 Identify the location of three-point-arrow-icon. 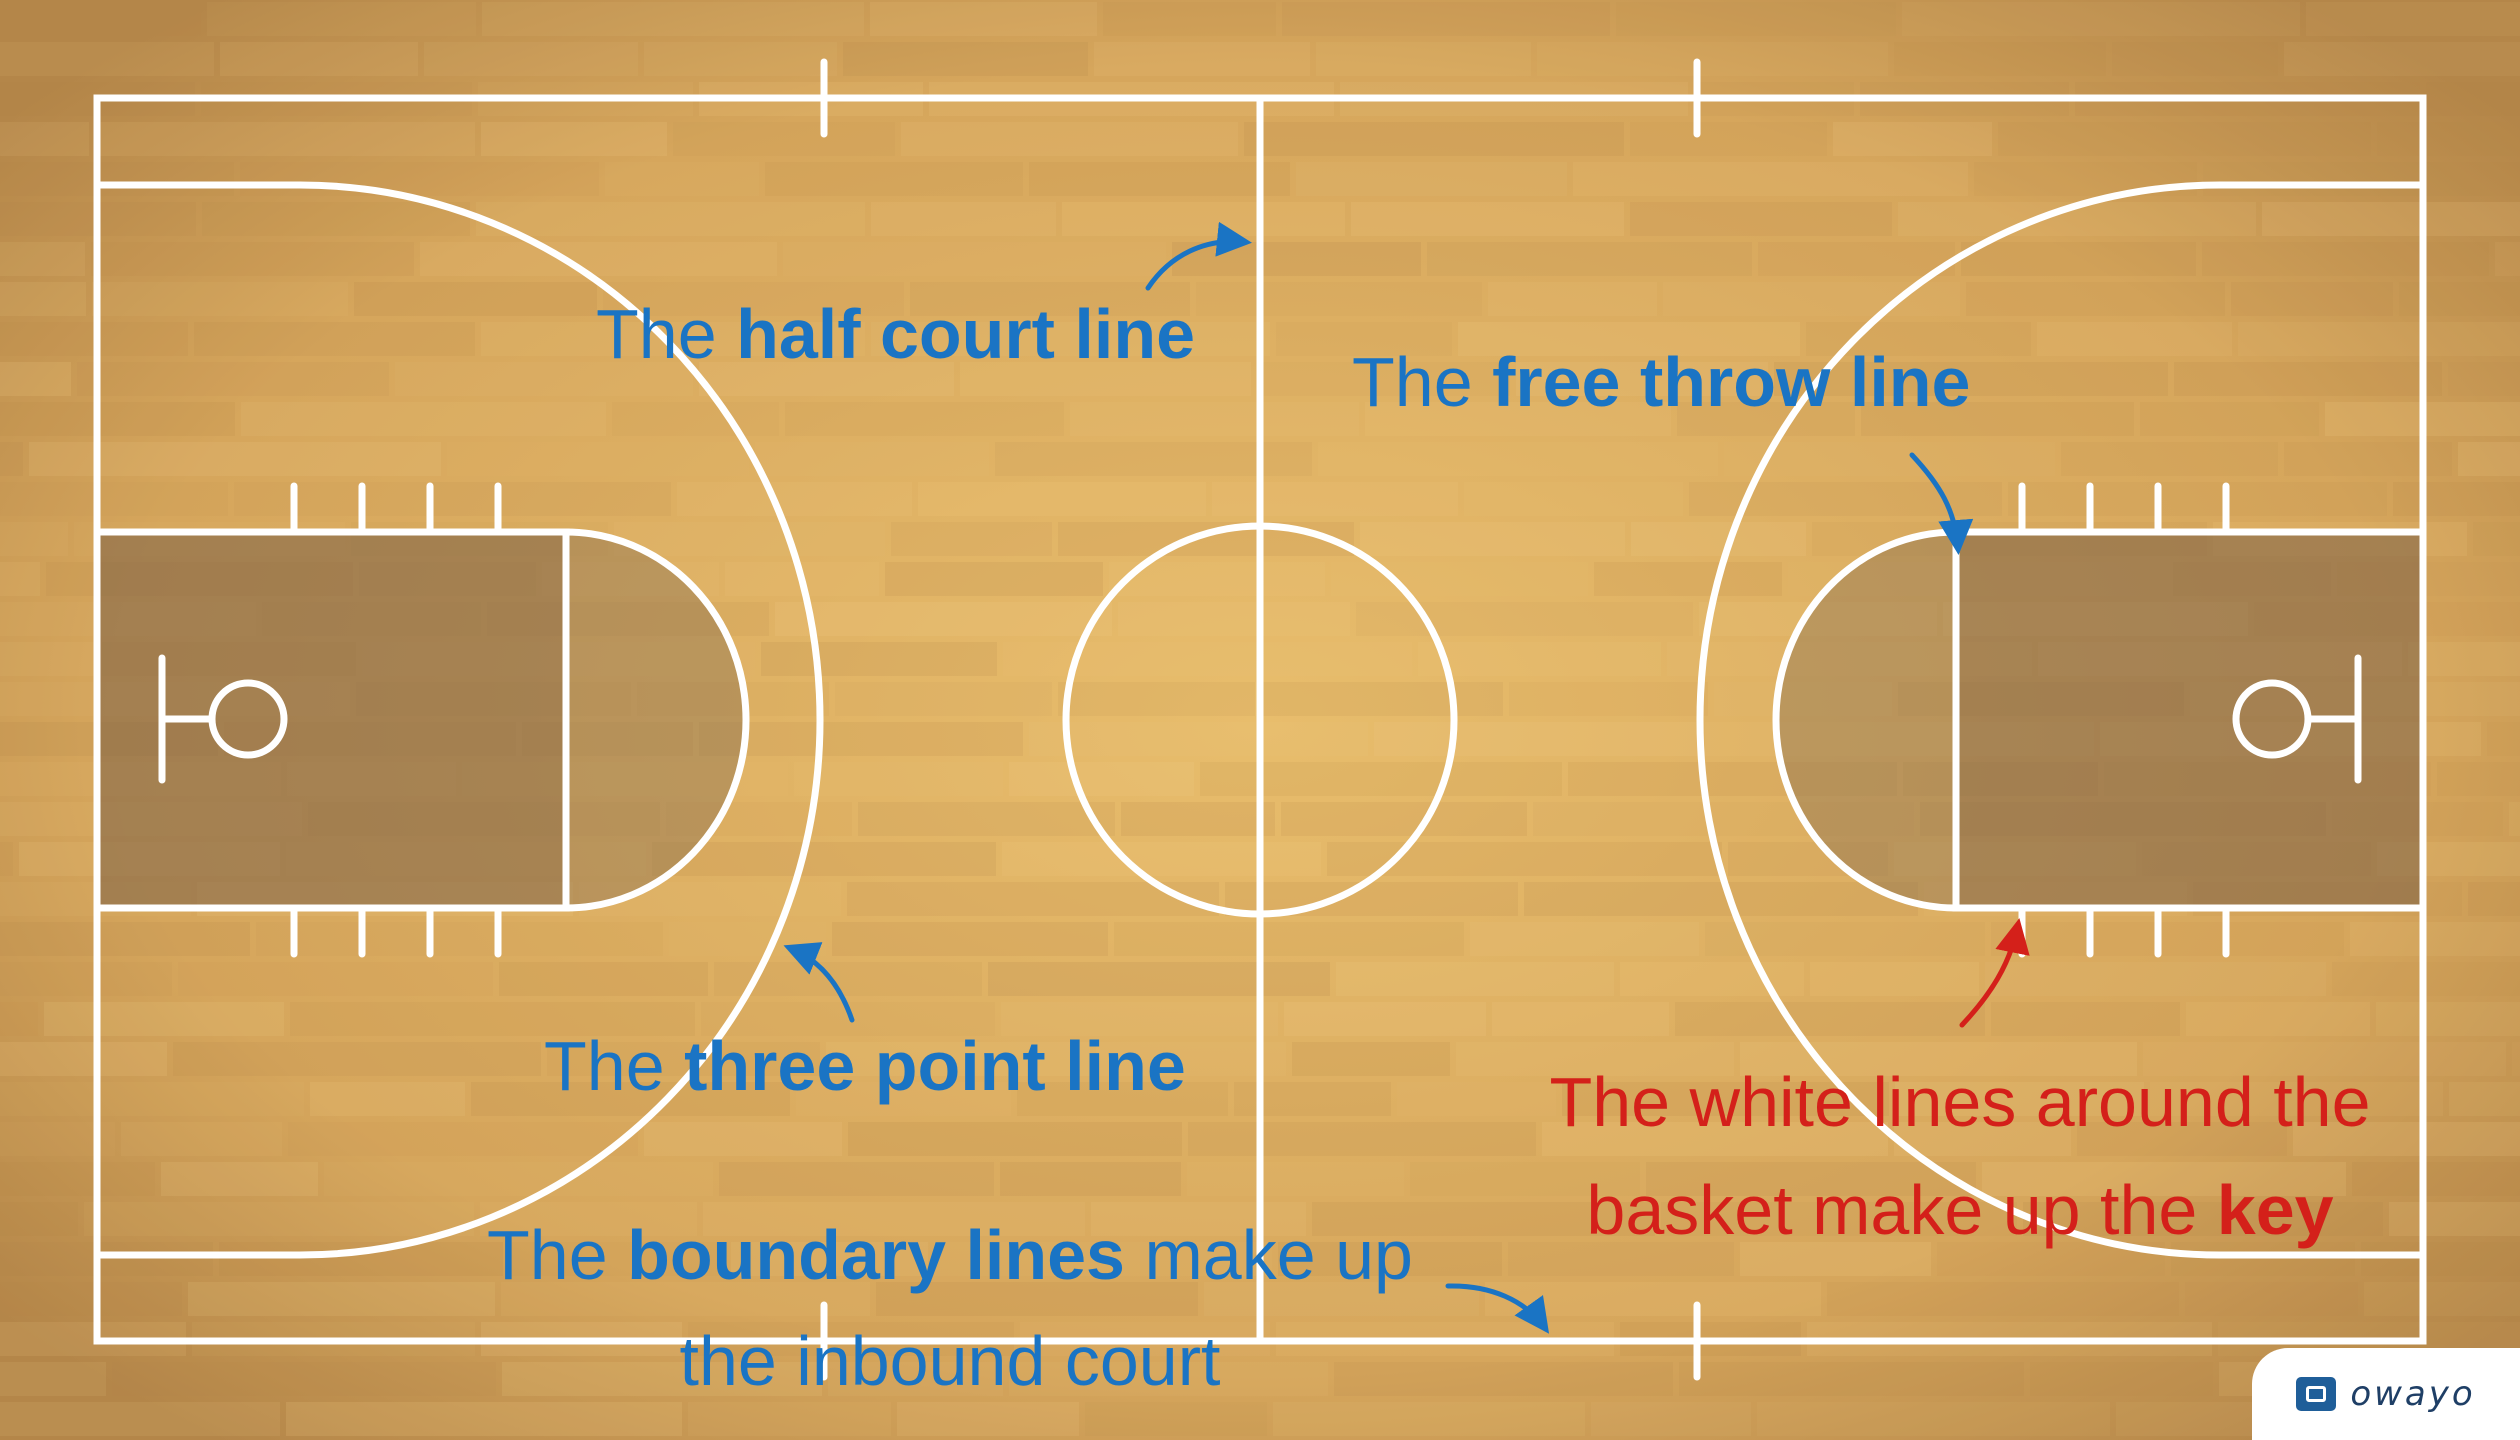
(819, 982).